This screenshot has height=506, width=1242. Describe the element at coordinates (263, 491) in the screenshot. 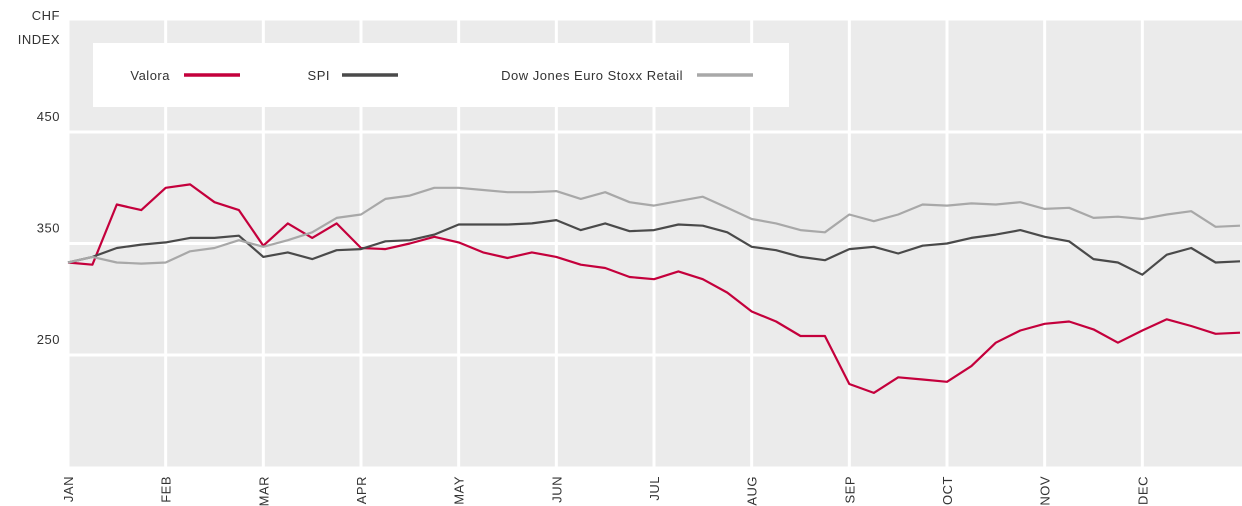

I see `x-tick-label: MAR` at that location.